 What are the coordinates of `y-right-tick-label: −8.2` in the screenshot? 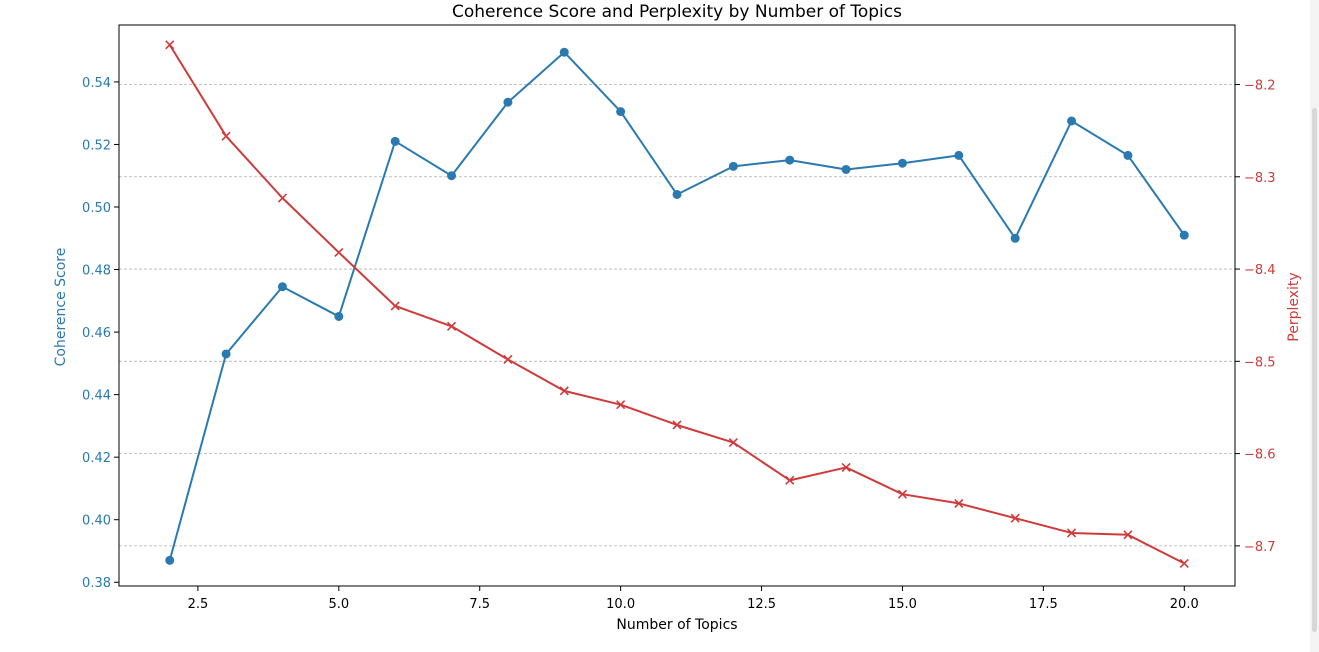 It's located at (1260, 86).